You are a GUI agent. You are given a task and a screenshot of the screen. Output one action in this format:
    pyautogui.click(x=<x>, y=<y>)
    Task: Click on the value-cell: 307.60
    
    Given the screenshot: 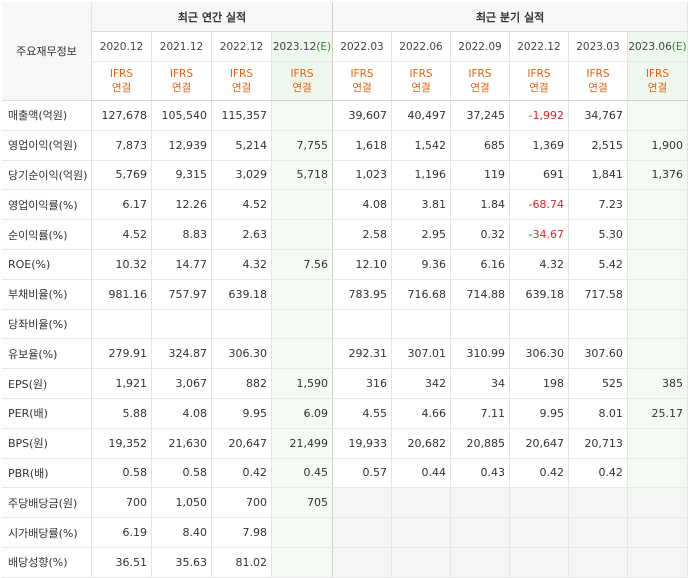 What is the action you would take?
    pyautogui.click(x=598, y=354)
    